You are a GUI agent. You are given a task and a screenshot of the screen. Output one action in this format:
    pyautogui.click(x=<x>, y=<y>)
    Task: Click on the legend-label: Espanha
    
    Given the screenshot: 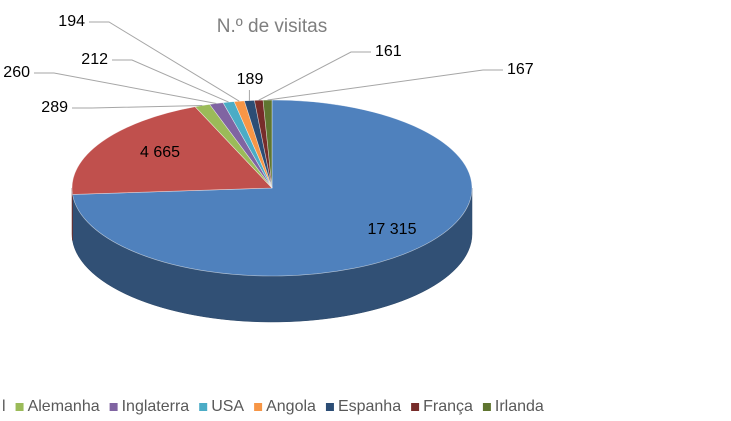 What is the action you would take?
    pyautogui.click(x=369, y=406)
    